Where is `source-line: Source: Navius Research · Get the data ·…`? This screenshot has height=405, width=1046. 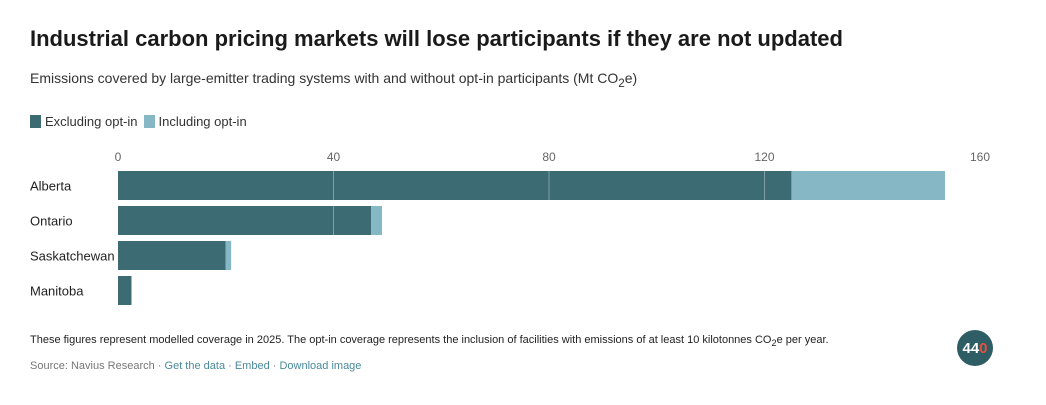 source-line: Source: Navius Research · Get the data ·… is located at coordinates (196, 366).